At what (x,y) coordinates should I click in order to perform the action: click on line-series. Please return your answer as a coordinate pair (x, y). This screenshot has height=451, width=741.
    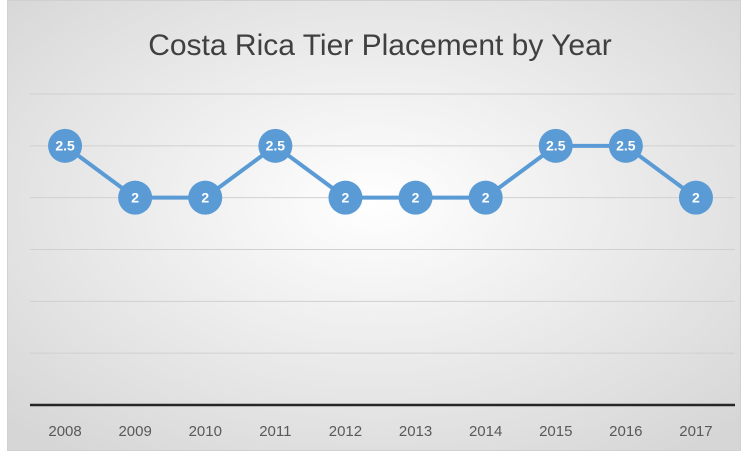
    Looking at the image, I should click on (380, 171).